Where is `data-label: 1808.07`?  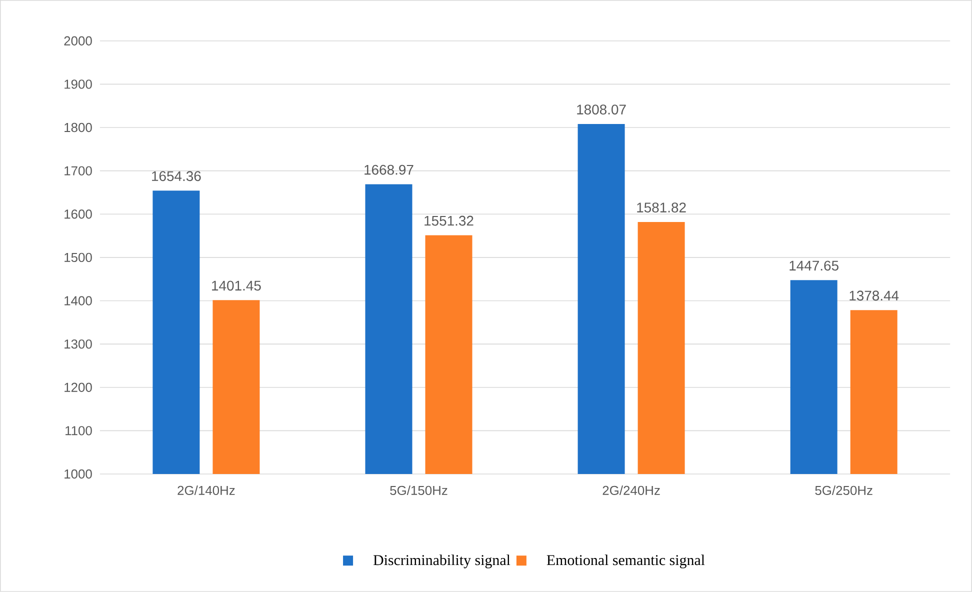 data-label: 1808.07 is located at coordinates (601, 109).